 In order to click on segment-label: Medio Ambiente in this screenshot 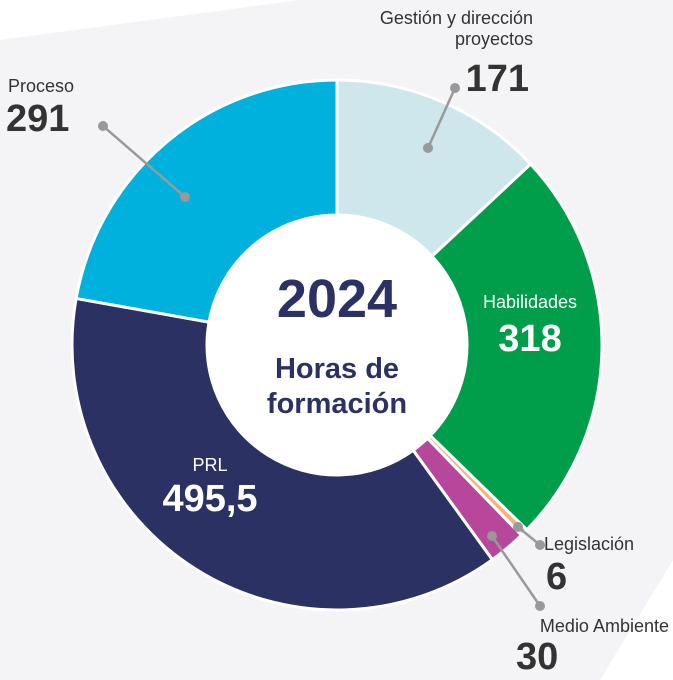, I will do `click(604, 626)`.